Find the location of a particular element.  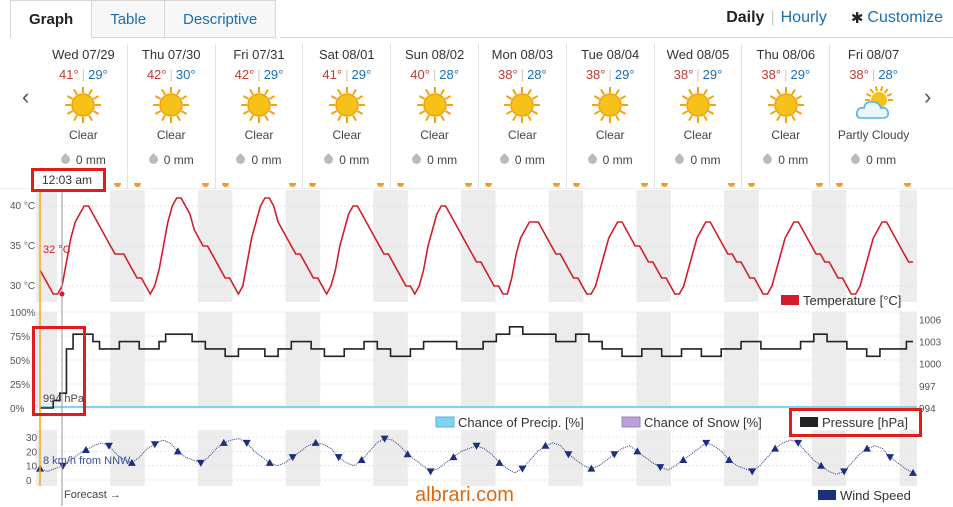

tab-divider is located at coordinates (616, 37).